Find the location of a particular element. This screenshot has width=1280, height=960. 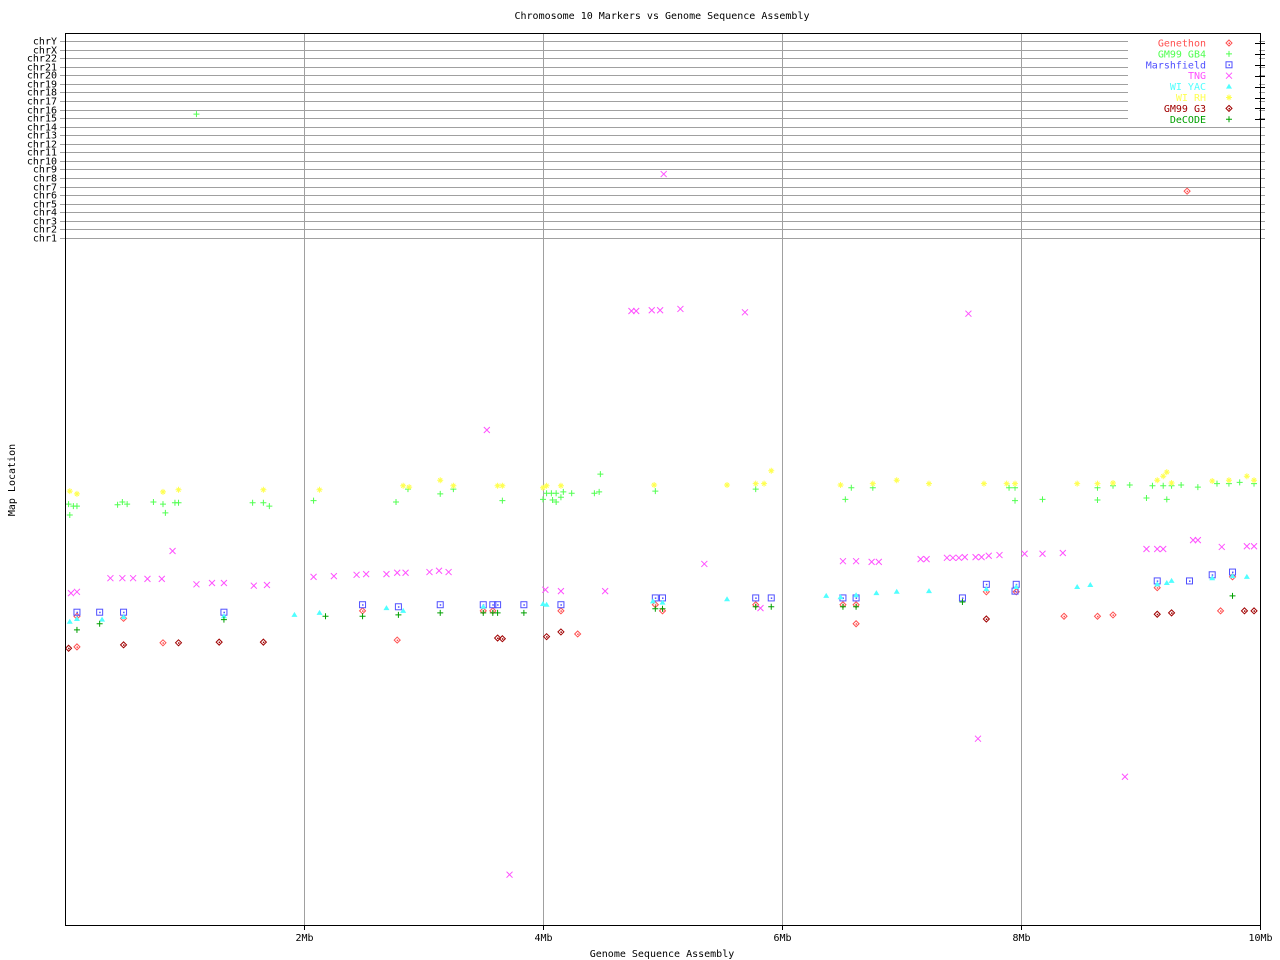

chromosome-label: chr20 is located at coordinates (42, 76).